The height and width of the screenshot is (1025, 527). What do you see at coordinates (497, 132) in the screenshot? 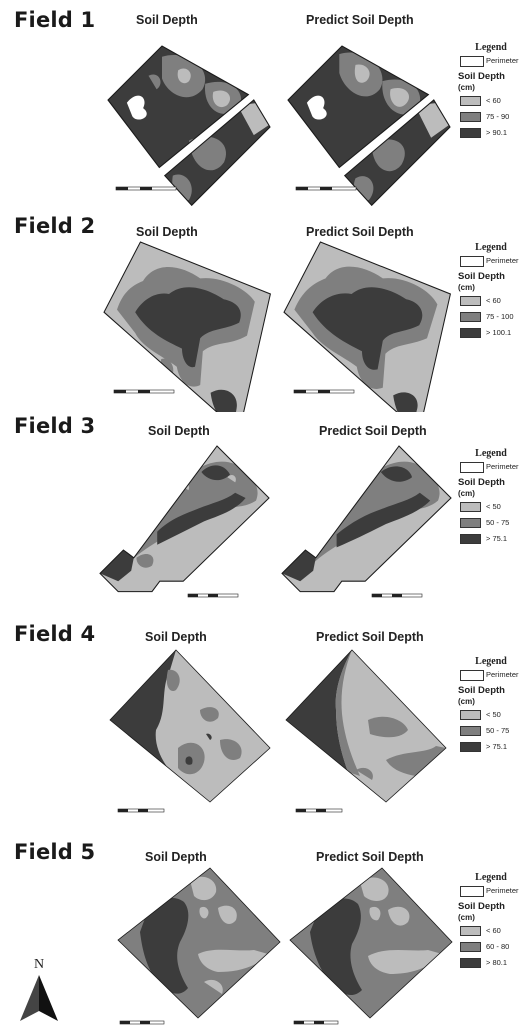
I see `class-label: > 90.1` at bounding box center [497, 132].